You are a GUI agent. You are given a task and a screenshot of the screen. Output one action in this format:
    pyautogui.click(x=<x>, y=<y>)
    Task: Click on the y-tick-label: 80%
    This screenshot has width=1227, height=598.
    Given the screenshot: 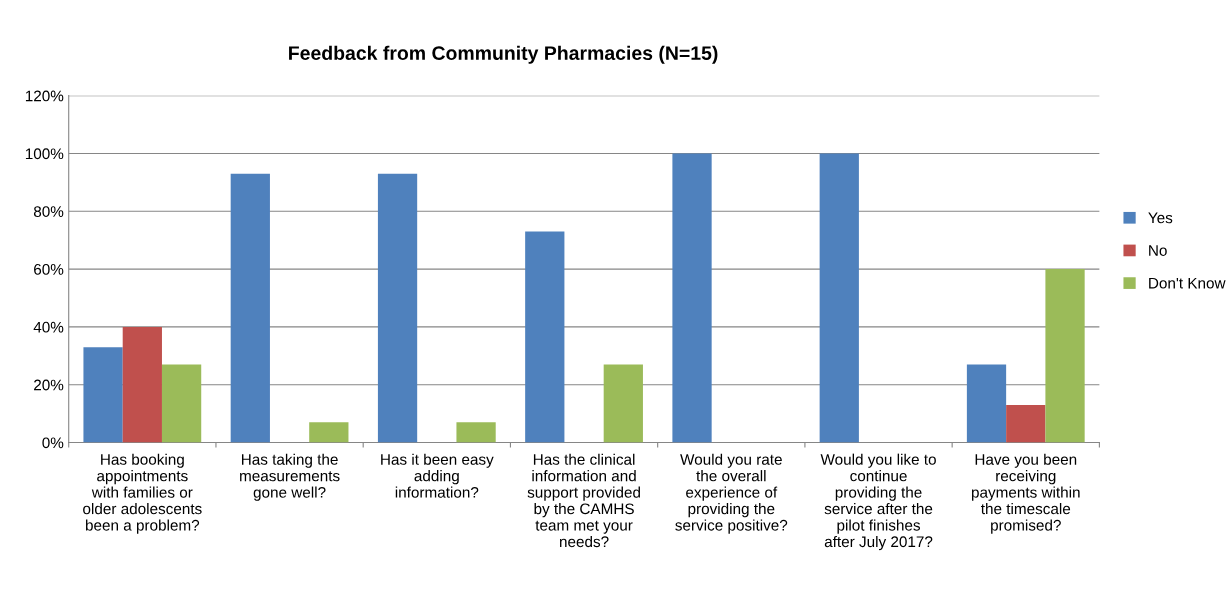 What is the action you would take?
    pyautogui.click(x=48, y=211)
    